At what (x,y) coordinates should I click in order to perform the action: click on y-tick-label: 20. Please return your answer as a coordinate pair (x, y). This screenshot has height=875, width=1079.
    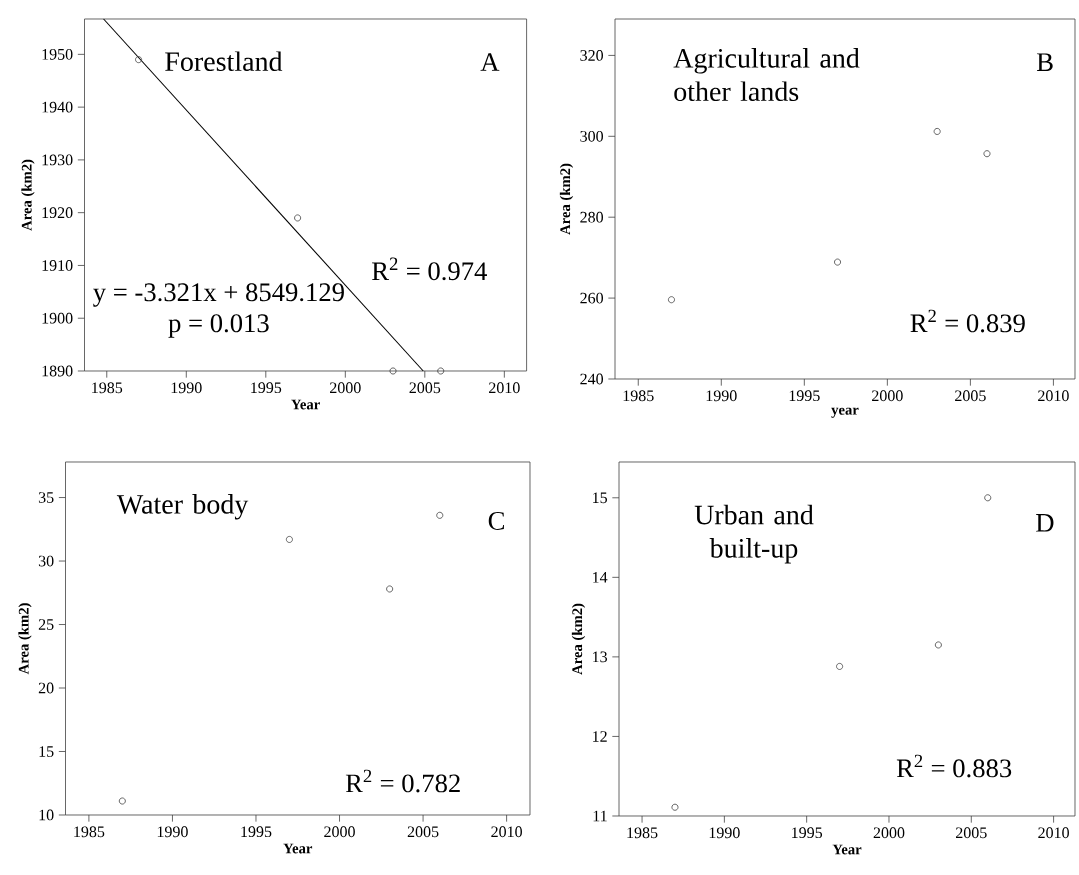
    Looking at the image, I should click on (46, 688).